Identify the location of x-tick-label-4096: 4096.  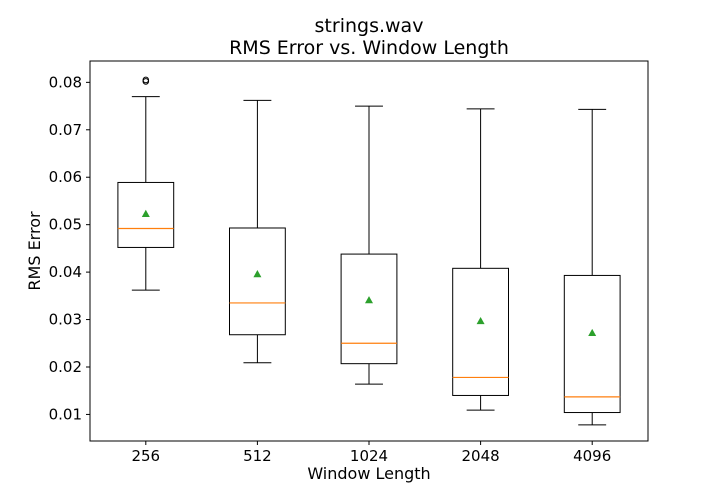
(592, 456).